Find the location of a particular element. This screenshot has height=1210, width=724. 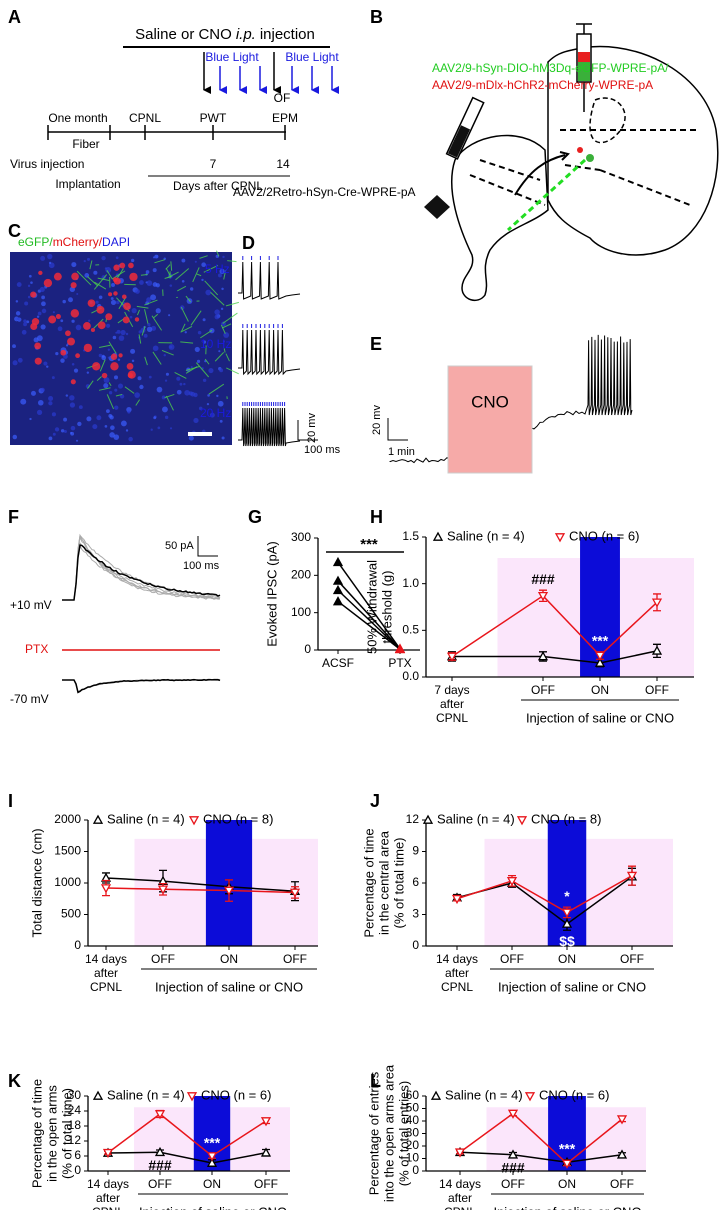

timeline-label: Virus injection is located at coordinates (47, 164).